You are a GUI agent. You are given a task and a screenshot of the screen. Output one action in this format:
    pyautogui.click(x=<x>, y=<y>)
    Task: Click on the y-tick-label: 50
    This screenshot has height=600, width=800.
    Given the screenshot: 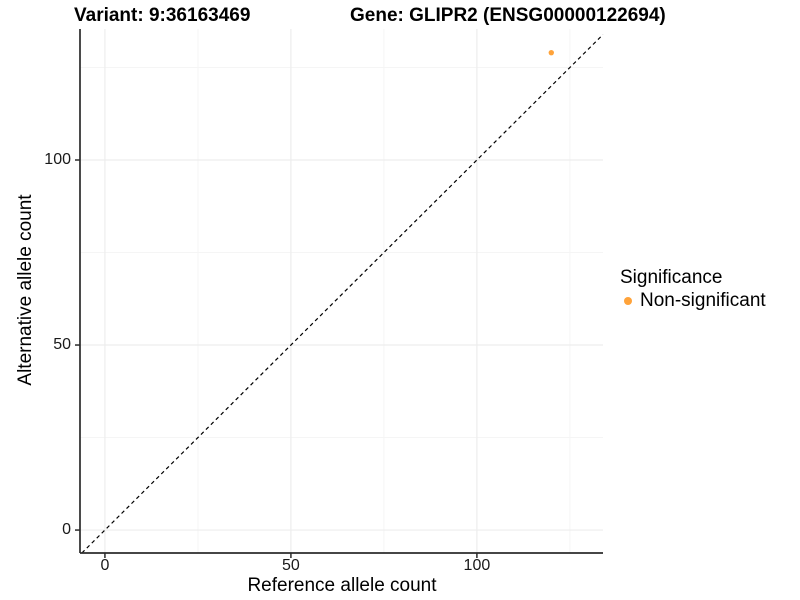 What is the action you would take?
    pyautogui.click(x=62, y=345)
    